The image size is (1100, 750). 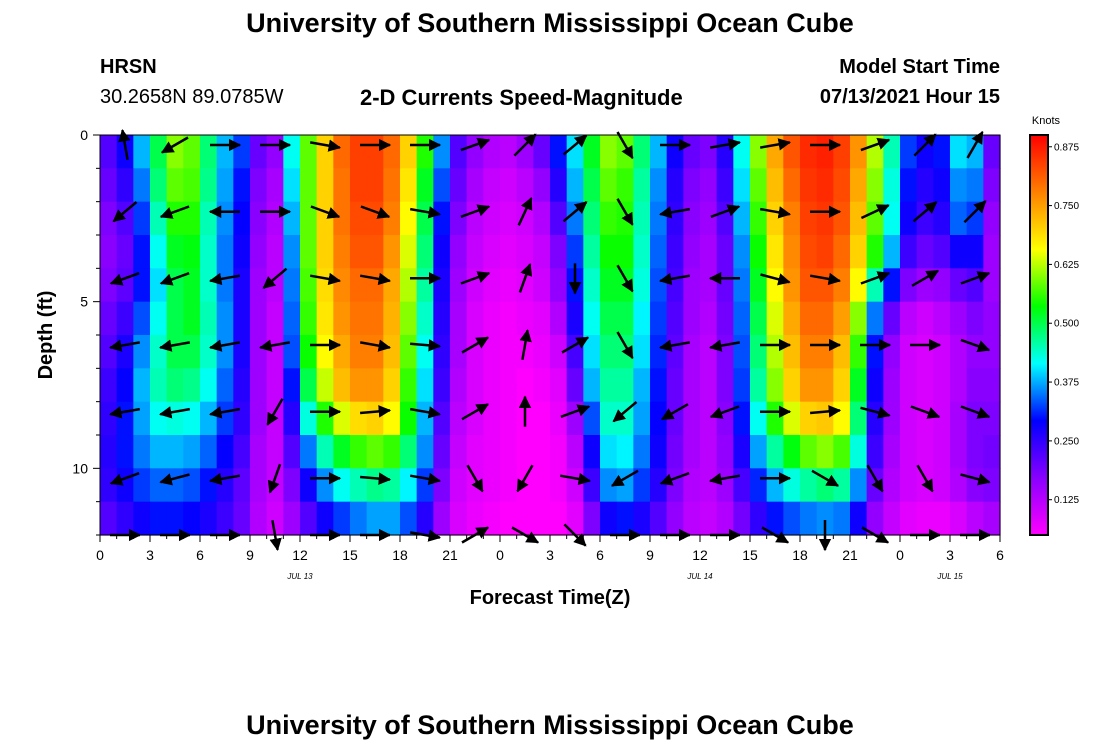 I want to click on x-tick-label: 18, so click(x=400, y=555).